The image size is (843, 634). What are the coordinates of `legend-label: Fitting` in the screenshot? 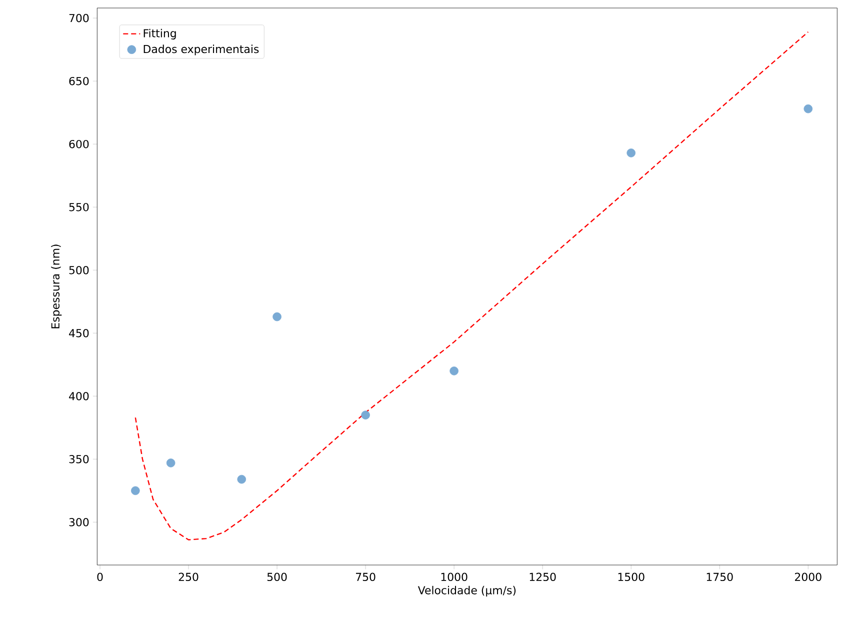 It's located at (160, 34).